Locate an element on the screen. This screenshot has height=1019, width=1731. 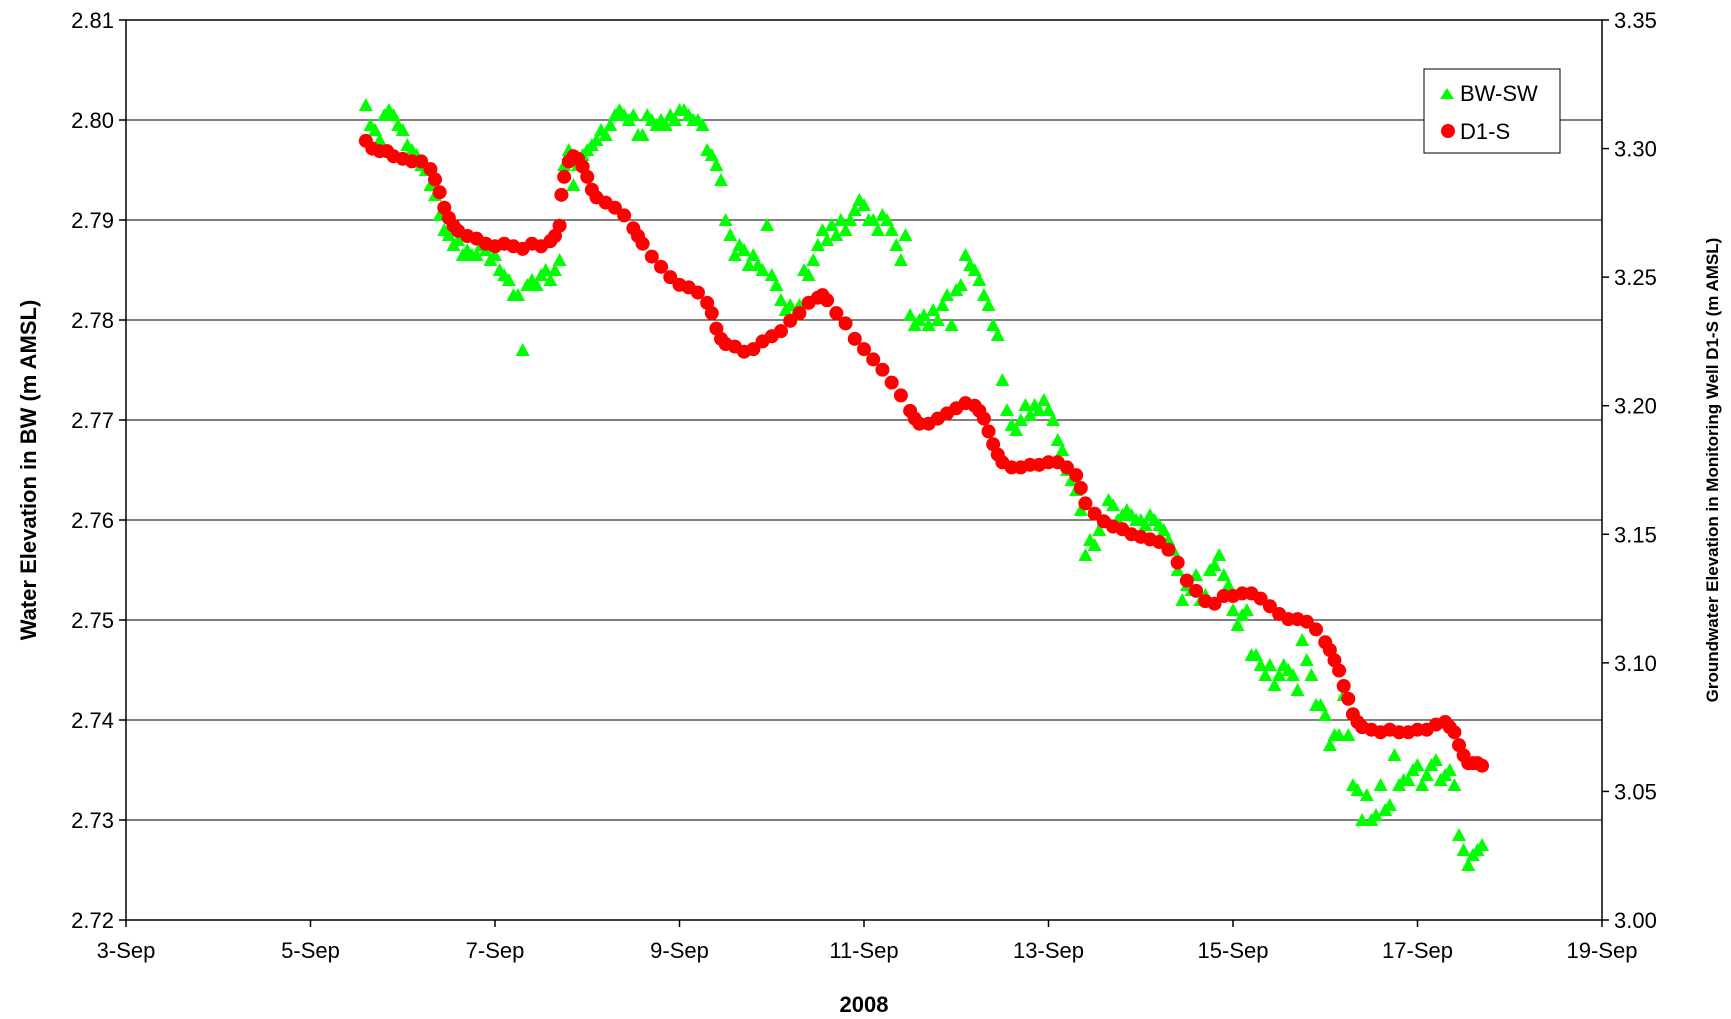
y-axis-right: 3.00 3.05 3.10 3.15 3.20 3.25 3.30 3.35 is located at coordinates (1629, 470).